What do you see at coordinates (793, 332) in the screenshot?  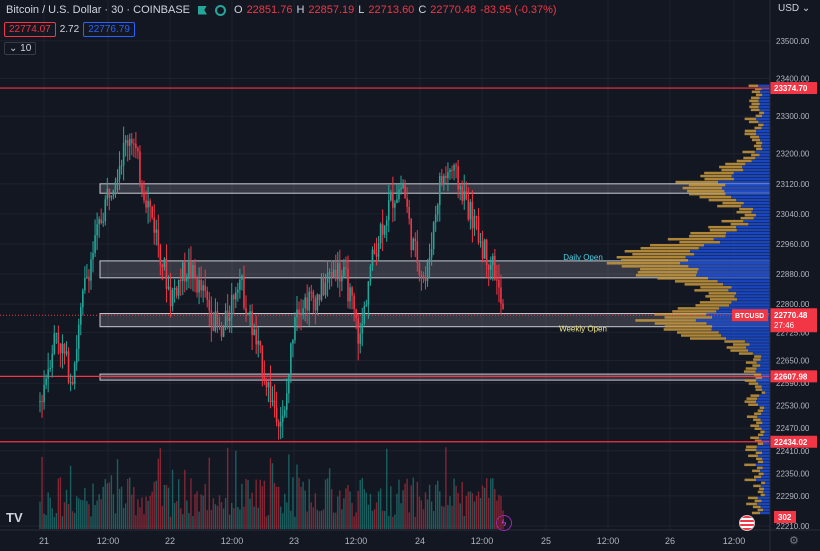 I see `y-tick-label: 22725.00` at bounding box center [793, 332].